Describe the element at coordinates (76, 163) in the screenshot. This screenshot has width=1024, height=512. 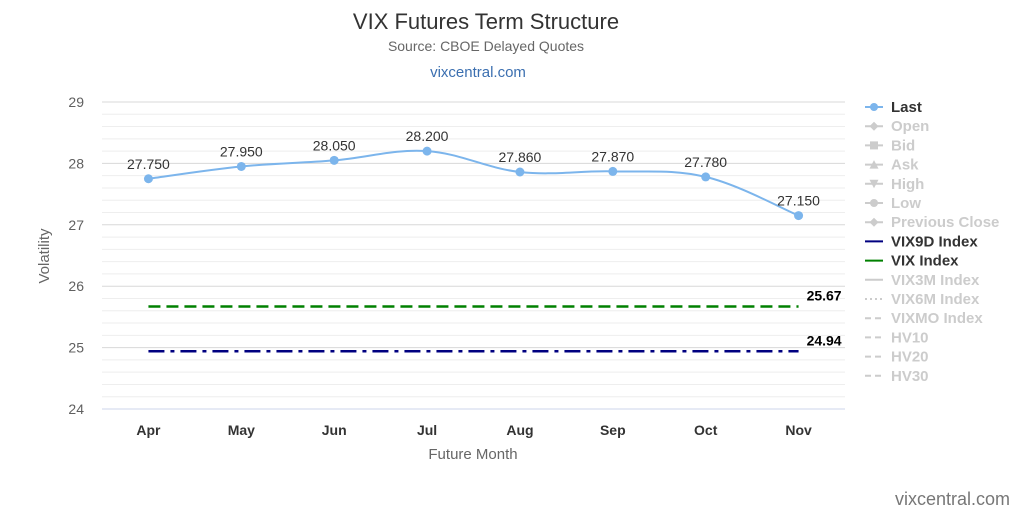
I see `y-tick-label: 28` at that location.